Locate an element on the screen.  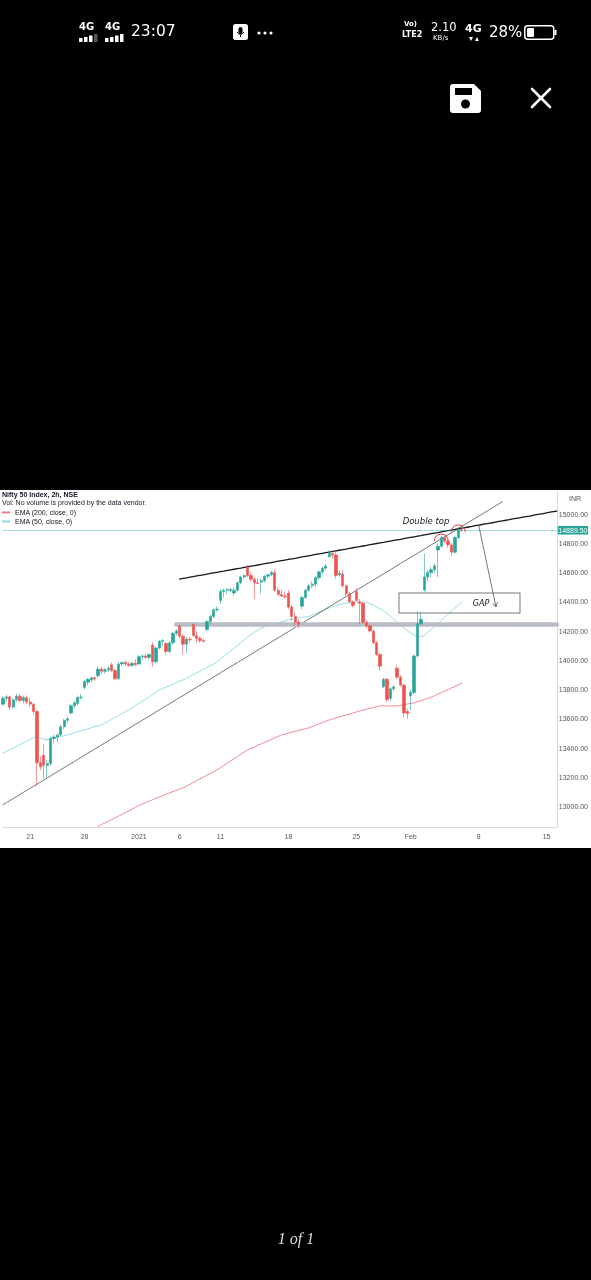
text: LTE2 is located at coordinates (412, 34).